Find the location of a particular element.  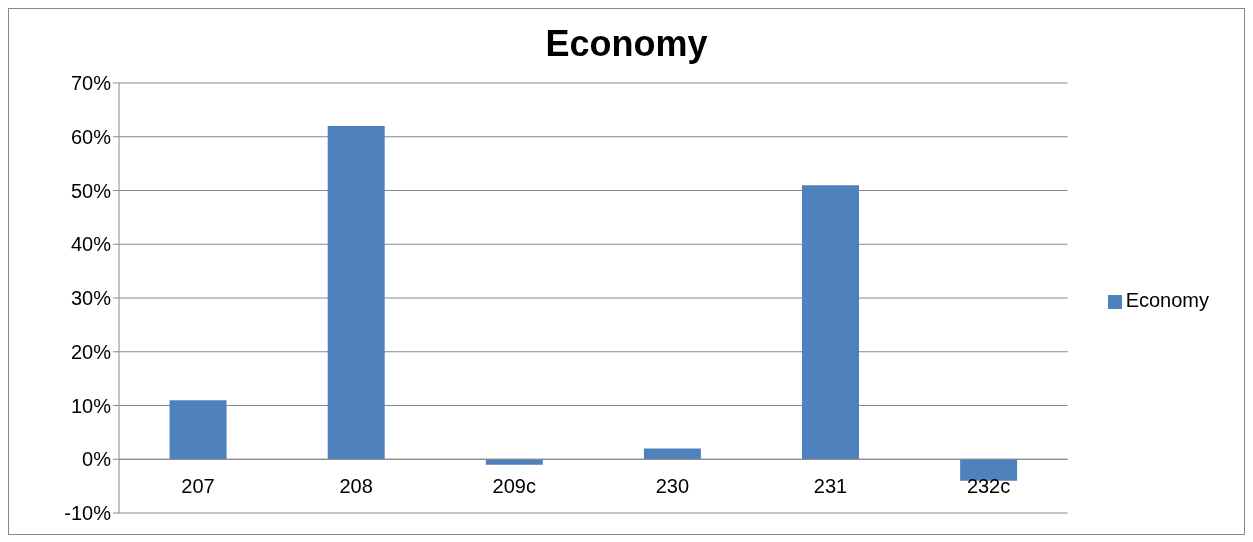

legend-label: Economy is located at coordinates (1167, 300).